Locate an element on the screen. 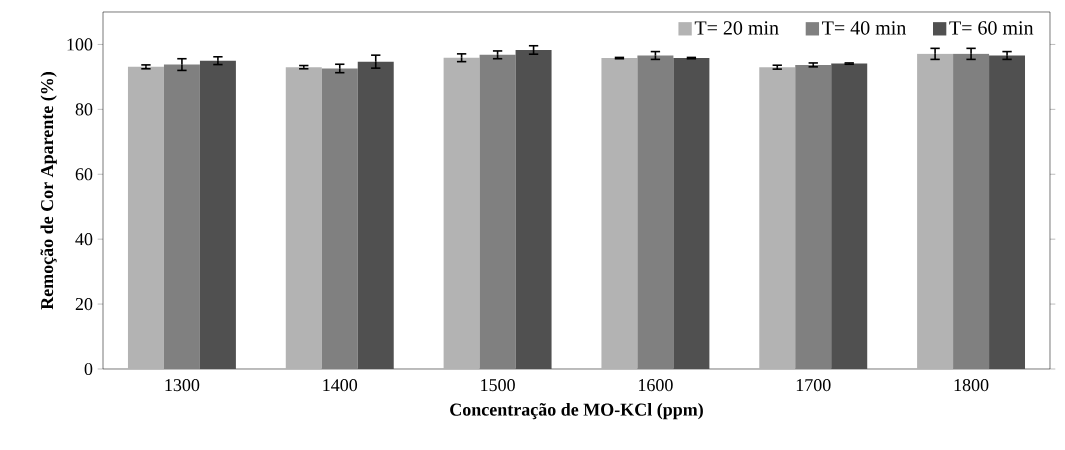 The height and width of the screenshot is (450, 1065). x-tick-label: 1400 is located at coordinates (340, 385).